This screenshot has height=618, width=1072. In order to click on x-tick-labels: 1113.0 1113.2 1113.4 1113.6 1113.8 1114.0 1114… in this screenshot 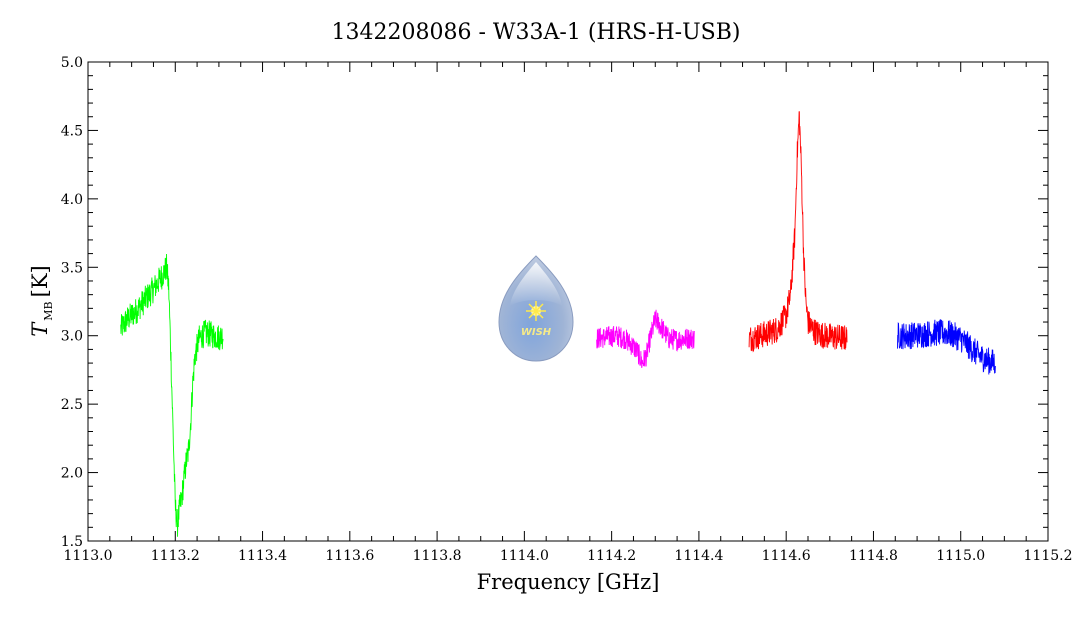, I will do `click(568, 556)`.